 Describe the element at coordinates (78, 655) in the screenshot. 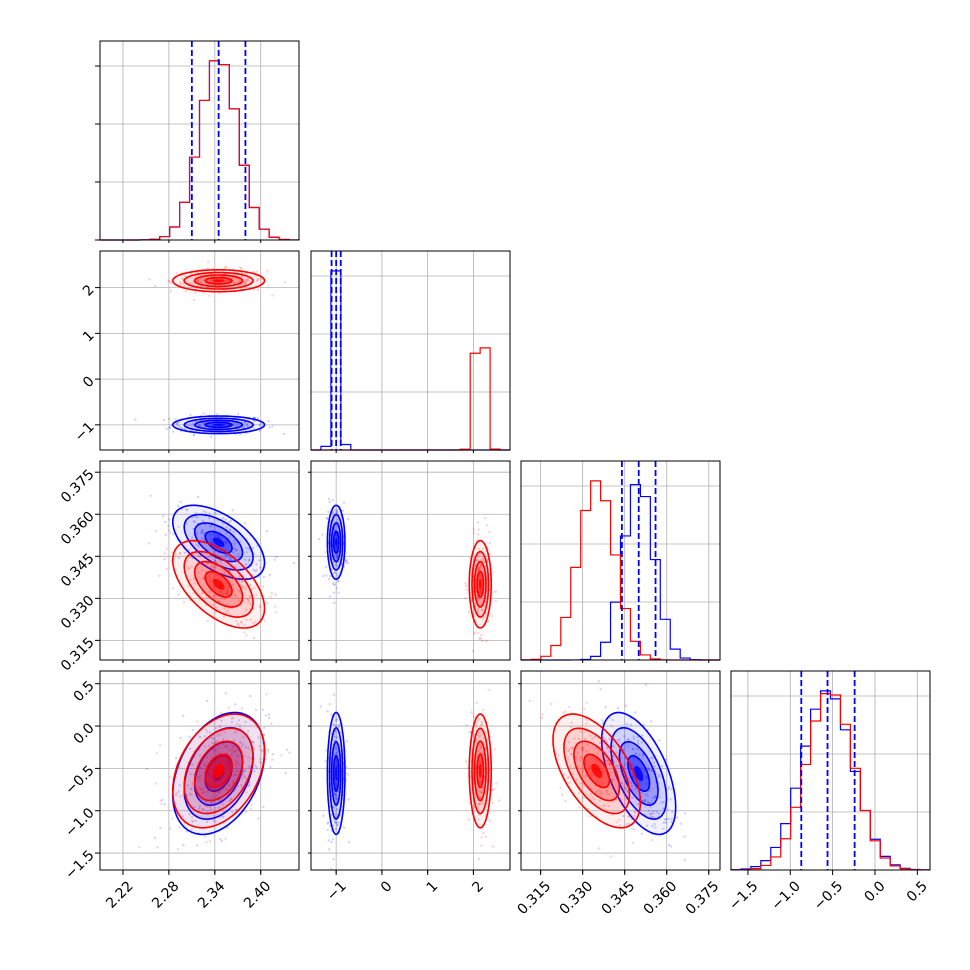

I see `ytick-label-2-0: 0.315` at that location.